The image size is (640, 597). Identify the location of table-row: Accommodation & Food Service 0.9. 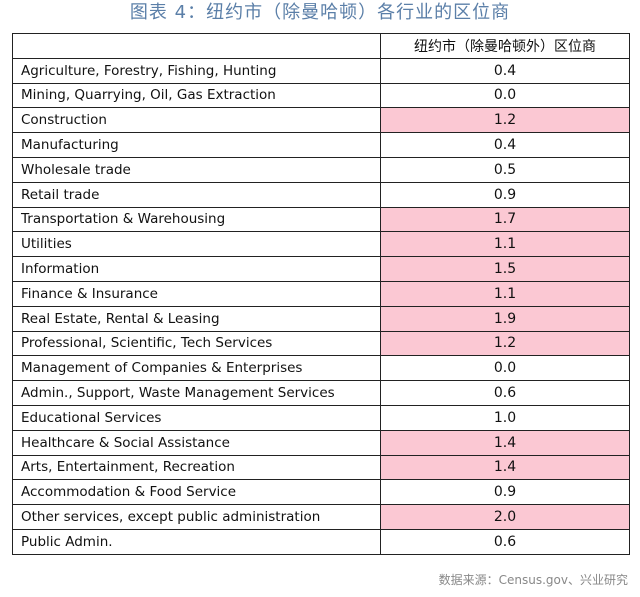
(321, 492).